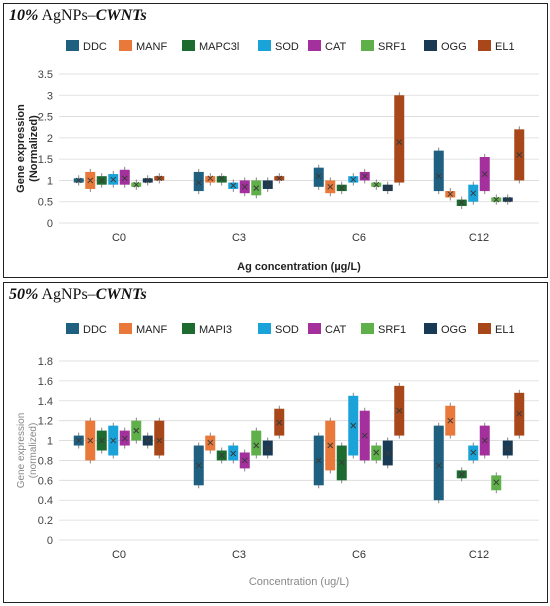  Describe the element at coordinates (479, 238) in the screenshot. I see `x-tick-label: C12` at that location.